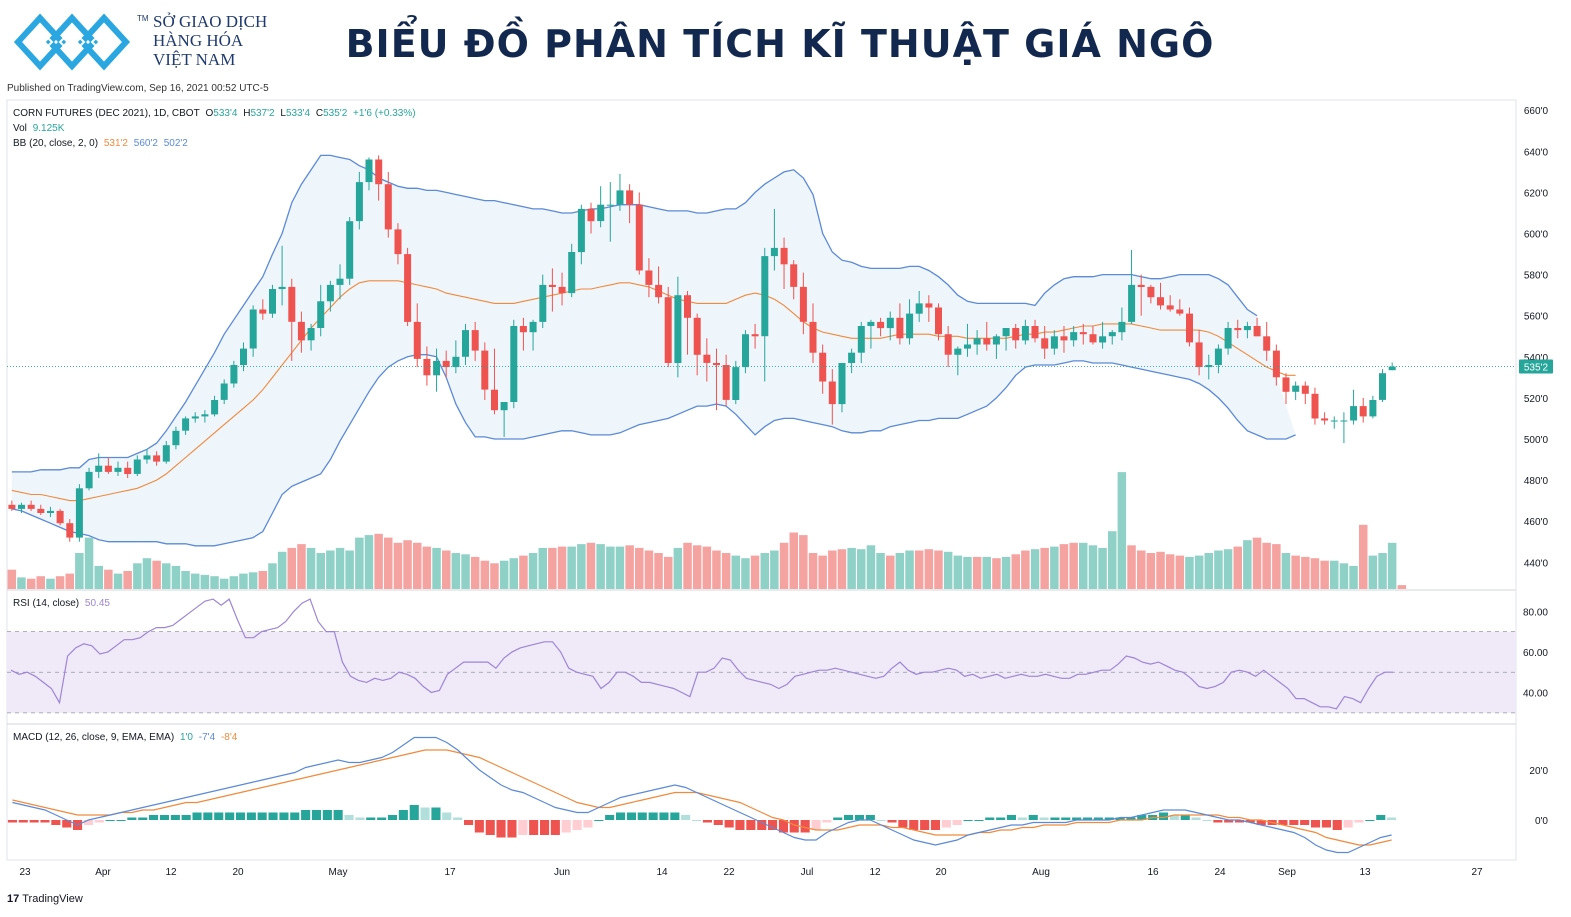 This screenshot has height=917, width=1571. Describe the element at coordinates (25, 872) in the screenshot. I see `x-axis-label: 23` at that location.